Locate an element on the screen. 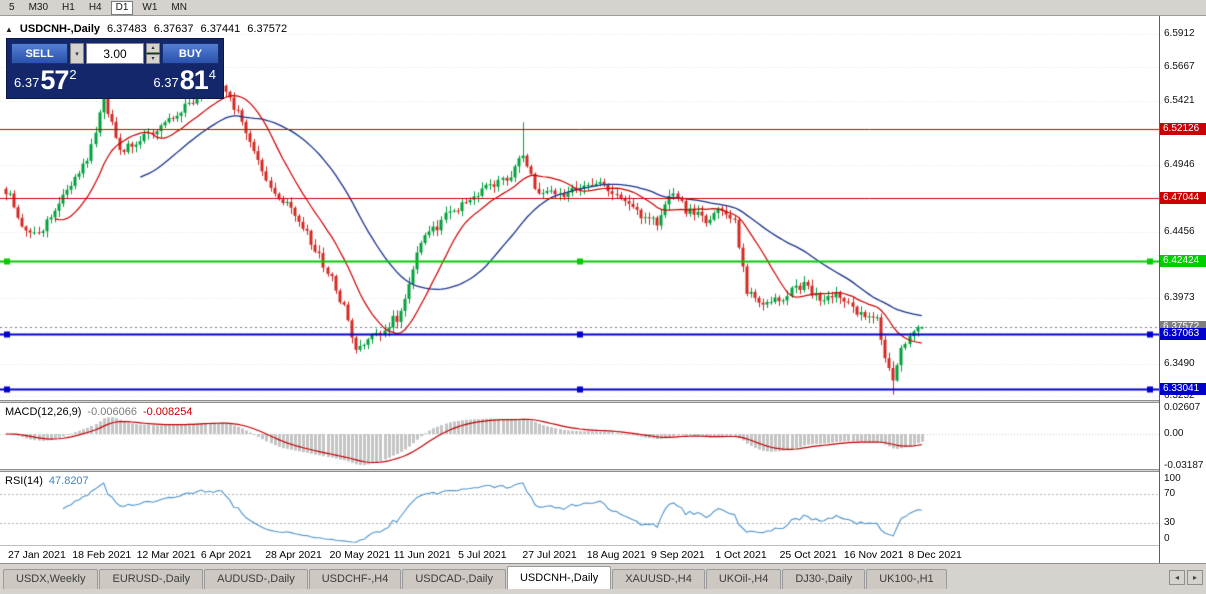 The height and width of the screenshot is (594, 1206). price-tick: 6.3973 is located at coordinates (1179, 297).